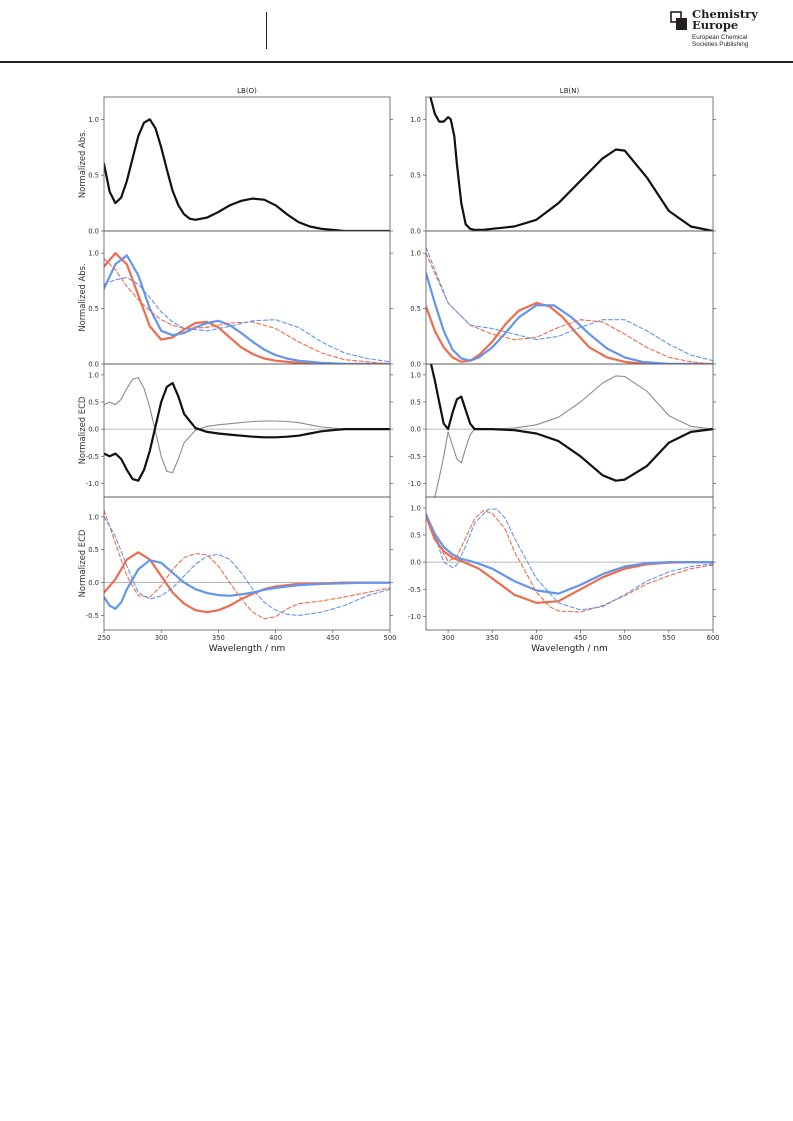 This screenshot has width=793, height=1121. I want to click on x-tick-label: 250, so click(104, 638).